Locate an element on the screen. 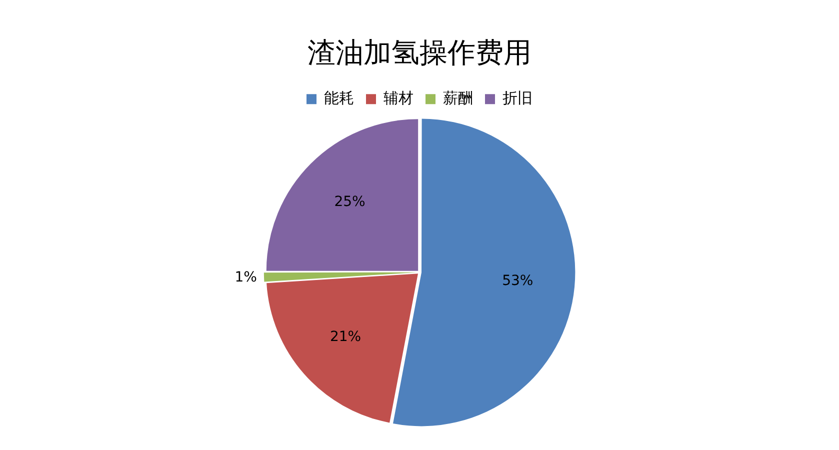 This screenshot has width=839, height=450. legend-label: 能耗 is located at coordinates (339, 97).